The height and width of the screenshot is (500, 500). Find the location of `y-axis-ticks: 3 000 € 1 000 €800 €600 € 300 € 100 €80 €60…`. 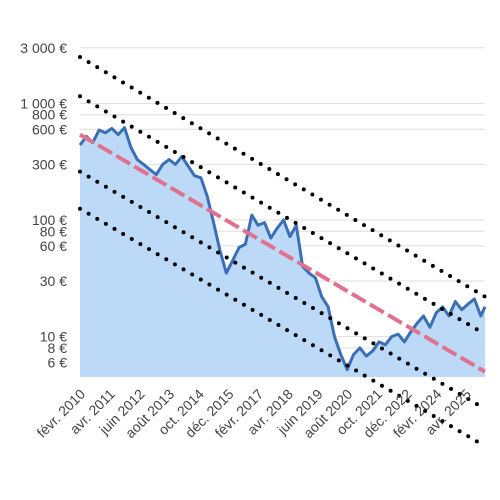

y-axis-ticks: 3 000 € 1 000 €800 €600 € 300 € 100 €80 €60… is located at coordinates (43, 205).